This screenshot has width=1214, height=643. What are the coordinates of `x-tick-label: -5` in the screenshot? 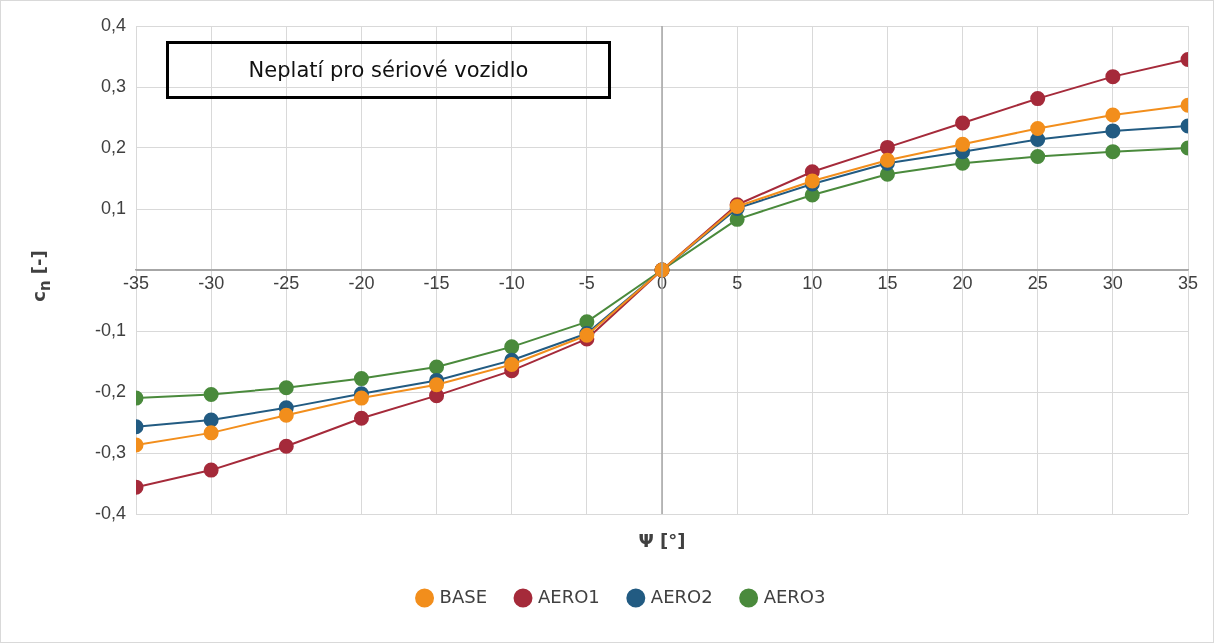 It's located at (586, 282).